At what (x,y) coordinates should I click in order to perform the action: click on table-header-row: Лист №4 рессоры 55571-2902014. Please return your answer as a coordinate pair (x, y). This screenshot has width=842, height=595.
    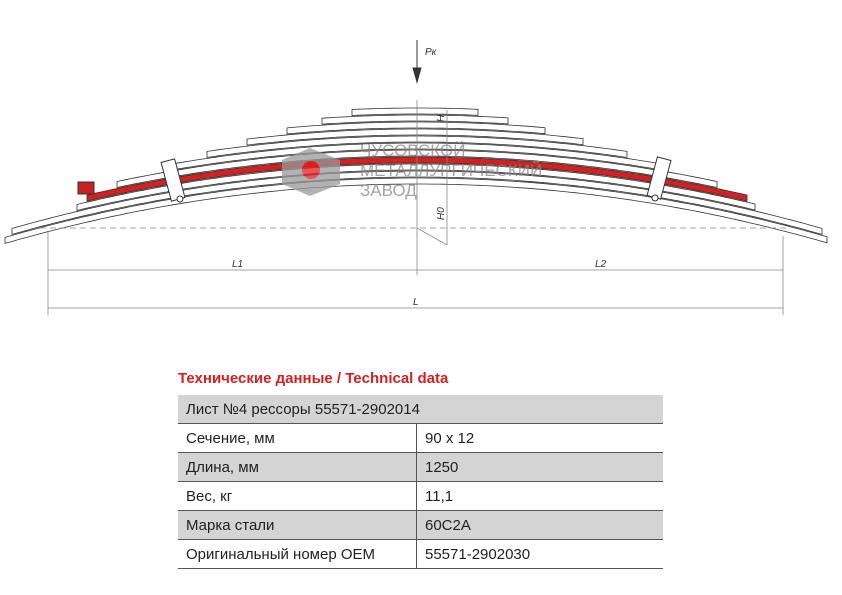
    Looking at the image, I should click on (420, 409).